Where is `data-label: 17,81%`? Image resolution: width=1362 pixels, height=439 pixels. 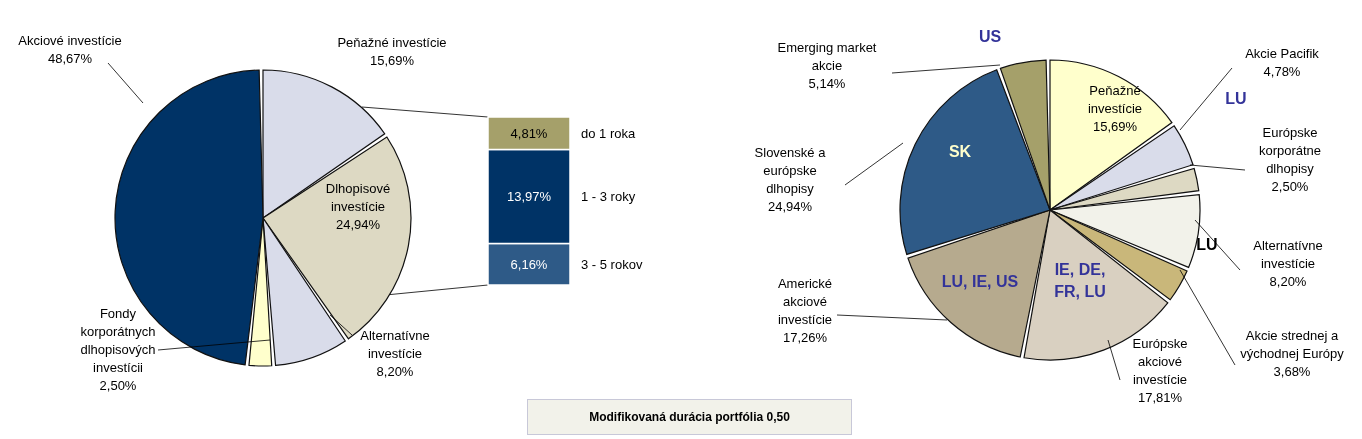
data-label: 17,81% is located at coordinates (1160, 397).